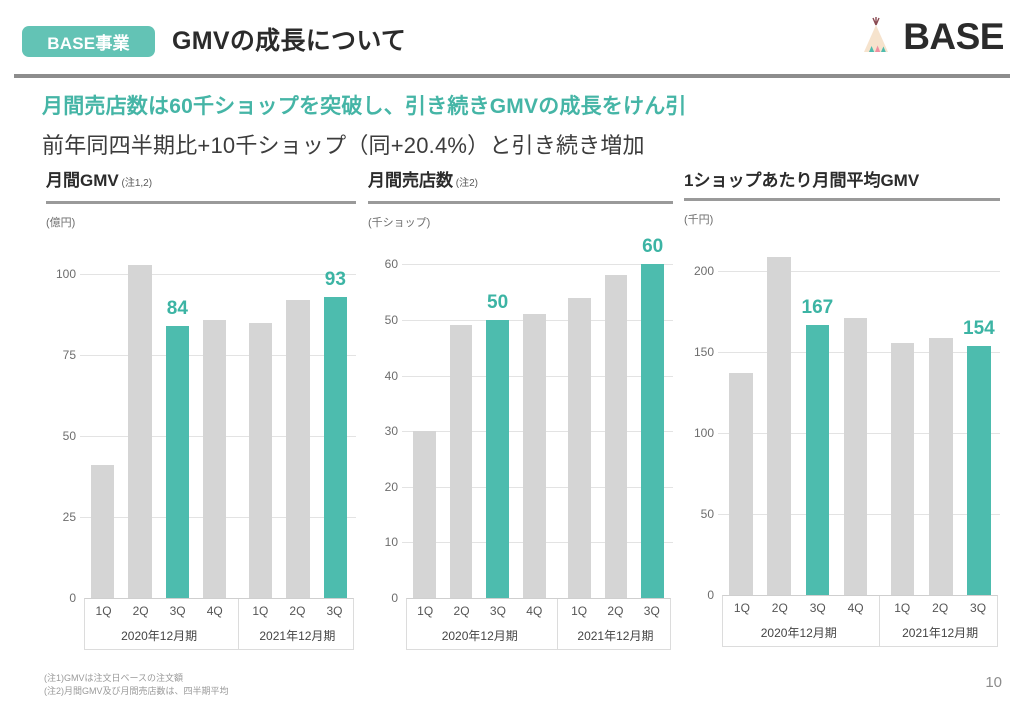 The width and height of the screenshot is (1024, 708). What do you see at coordinates (364, 106) in the screenshot?
I see `lead-headline: 月間売店数は60千ショップを突破し、引き続きGMVの成長をけん引` at bounding box center [364, 106].